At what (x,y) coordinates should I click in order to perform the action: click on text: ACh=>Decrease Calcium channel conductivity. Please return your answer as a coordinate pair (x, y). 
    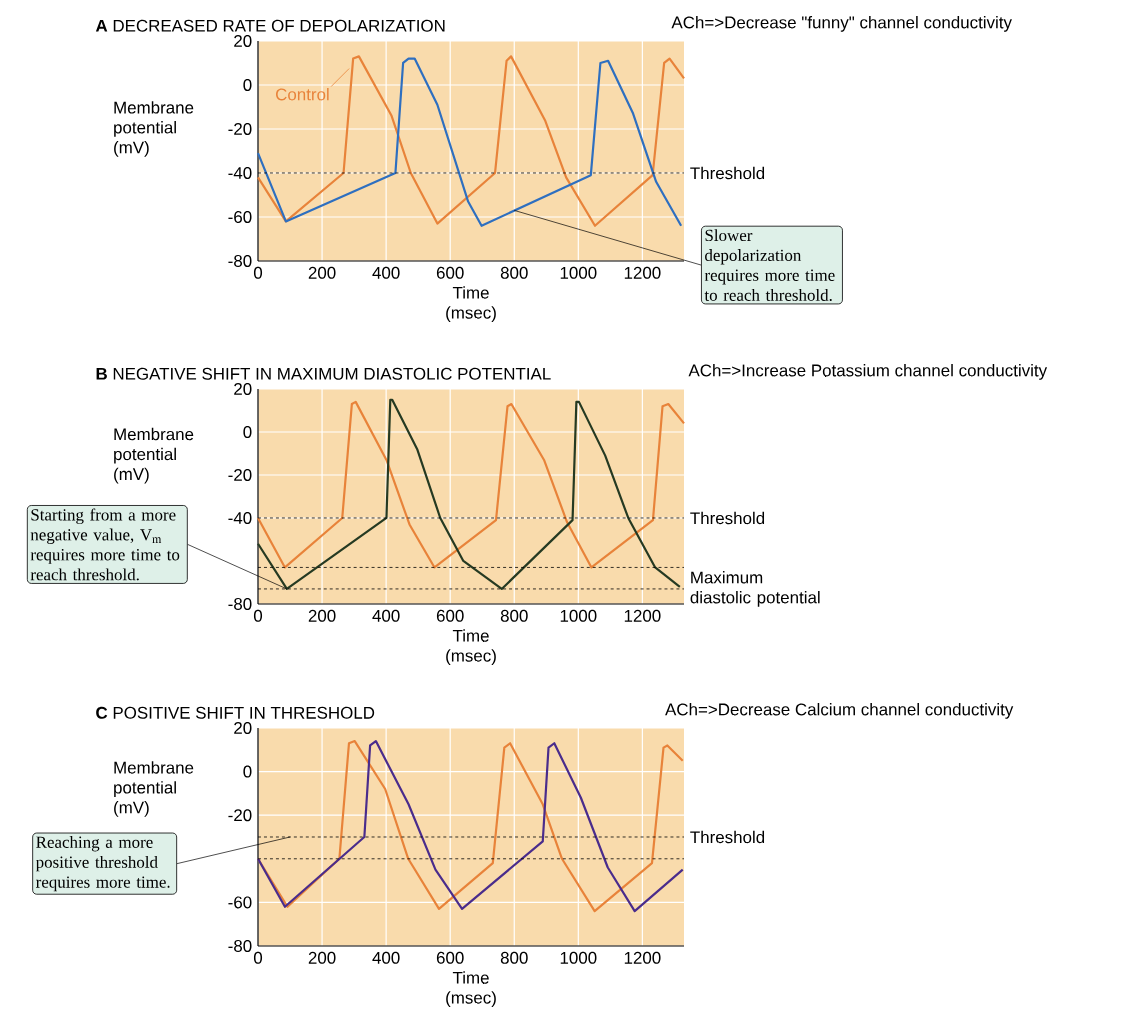
    Looking at the image, I should click on (839, 711).